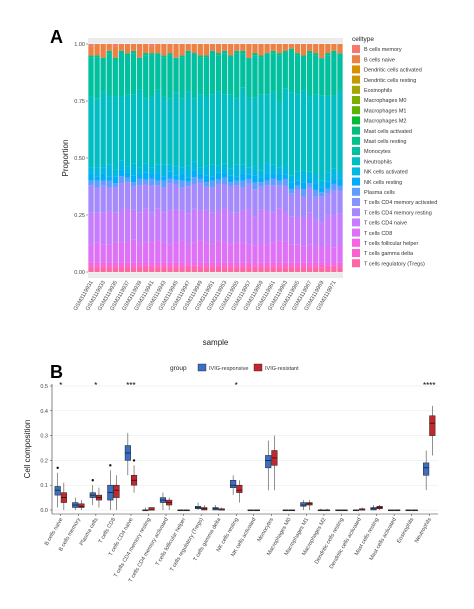  I want to click on boxplot-responsive-t-cells-cd4-naive, so click(127, 454).